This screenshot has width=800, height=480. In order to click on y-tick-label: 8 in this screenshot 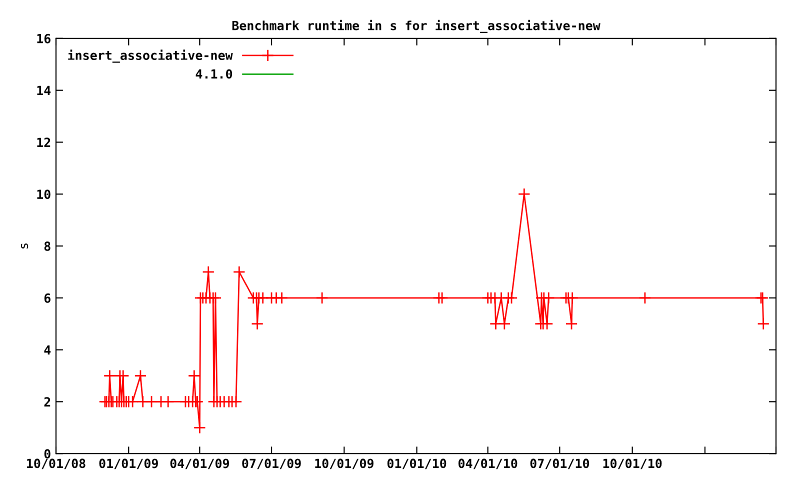, I will do `click(47, 246)`.